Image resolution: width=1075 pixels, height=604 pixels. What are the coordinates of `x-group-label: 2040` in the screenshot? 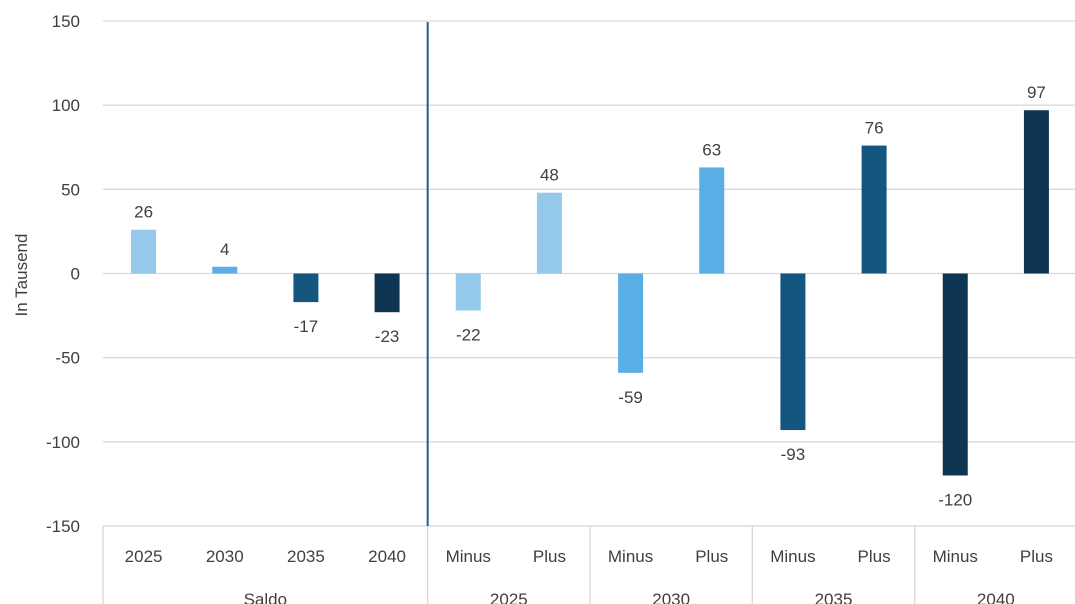 It's located at (996, 597).